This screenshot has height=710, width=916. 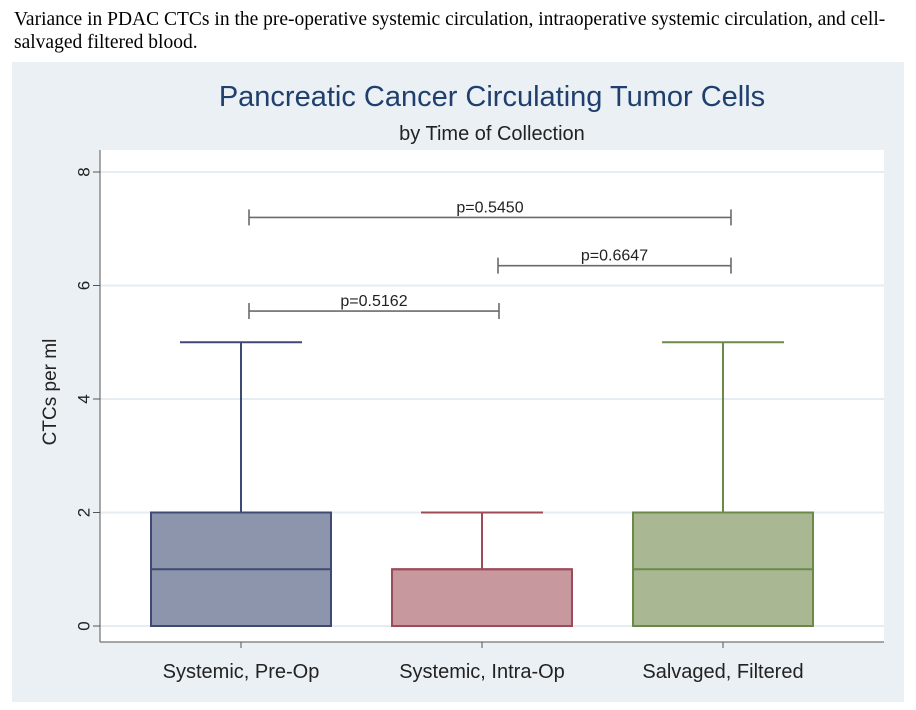 What do you see at coordinates (84, 512) in the screenshot?
I see `y-tick-label: 2` at bounding box center [84, 512].